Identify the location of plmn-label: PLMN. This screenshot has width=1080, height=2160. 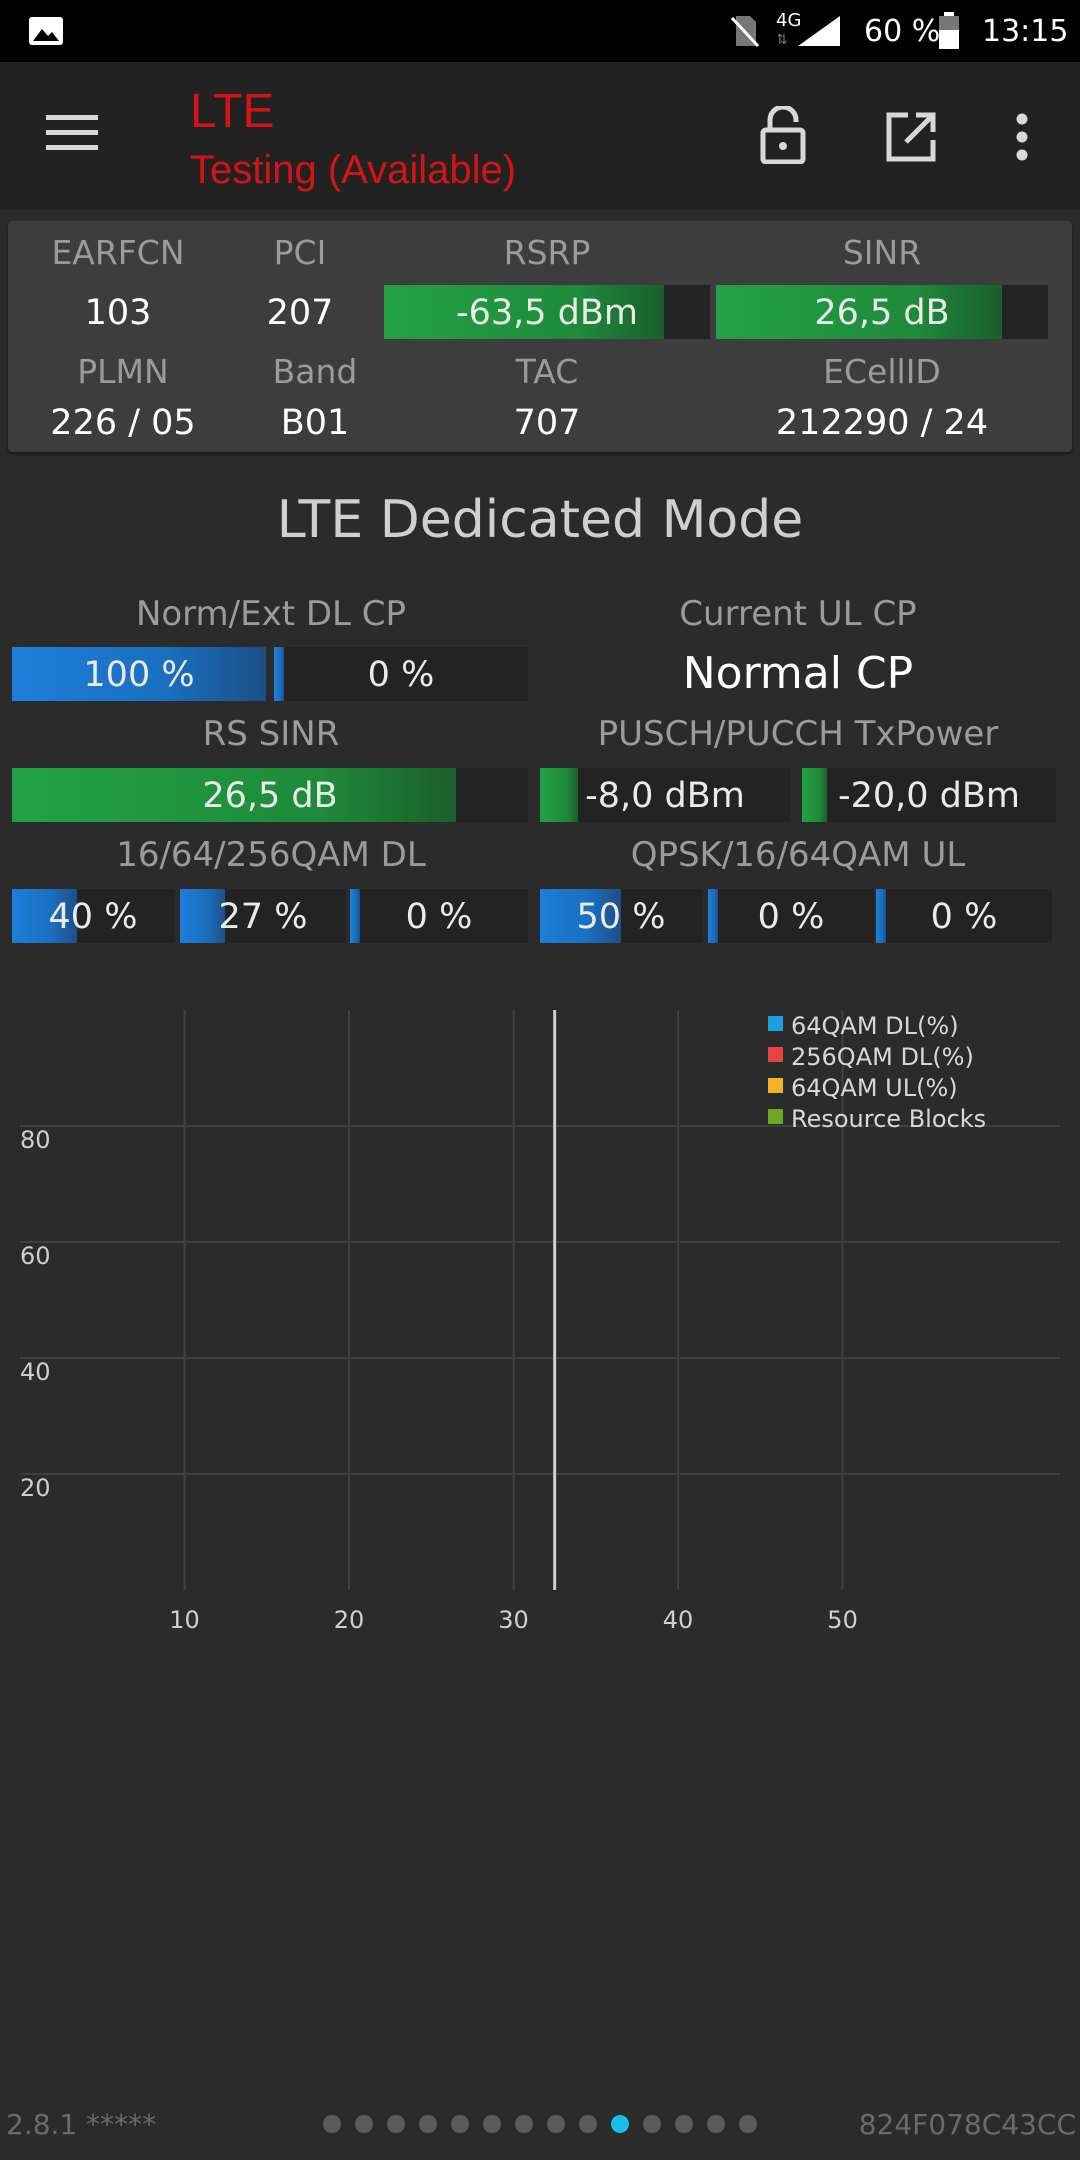
(123, 371).